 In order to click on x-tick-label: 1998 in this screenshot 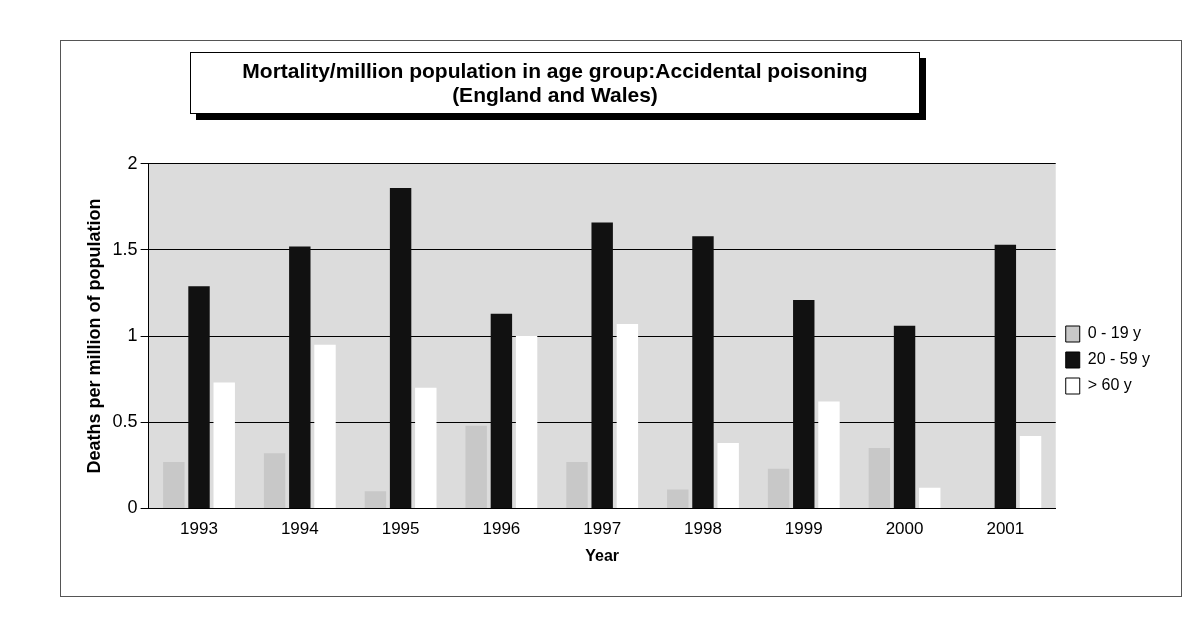, I will do `click(703, 529)`.